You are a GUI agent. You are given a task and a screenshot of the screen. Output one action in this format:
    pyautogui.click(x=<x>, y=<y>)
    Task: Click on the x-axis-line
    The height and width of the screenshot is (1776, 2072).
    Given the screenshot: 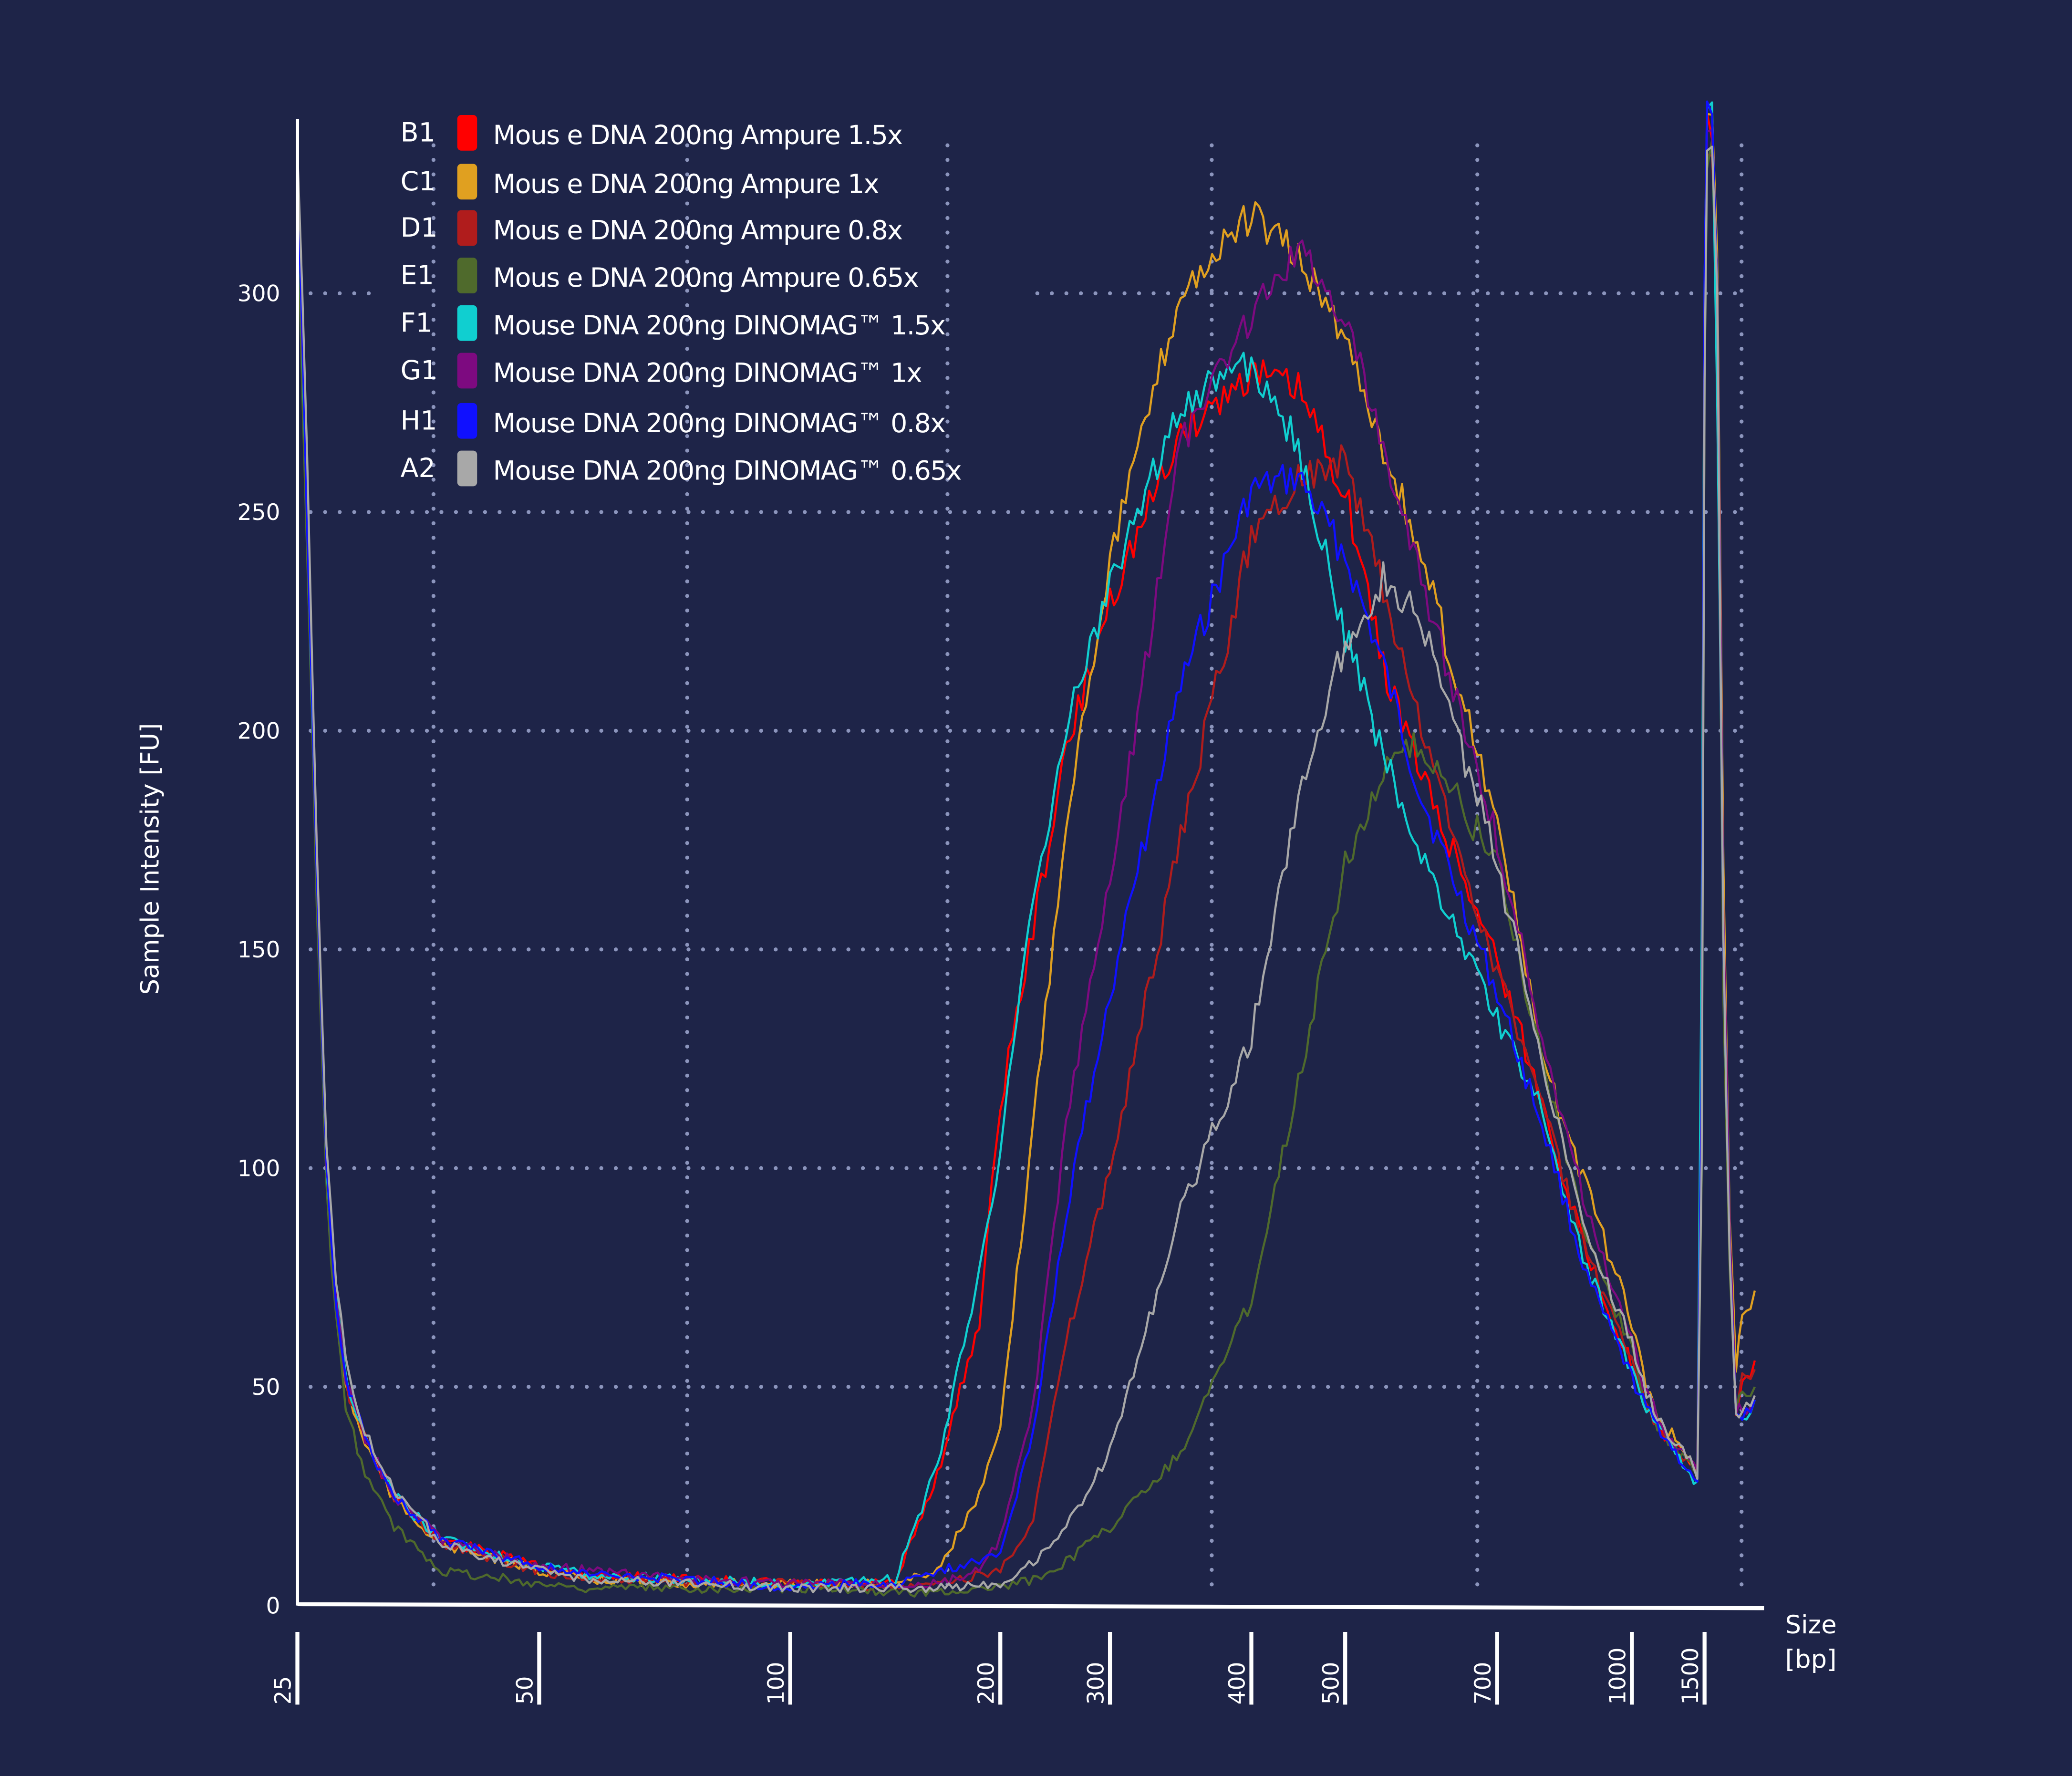 What is the action you would take?
    pyautogui.click(x=1030, y=1606)
    